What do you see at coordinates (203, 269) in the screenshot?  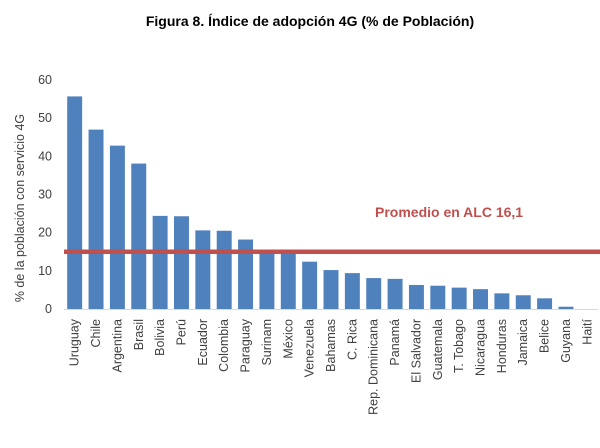 I see `bar-ecuador` at bounding box center [203, 269].